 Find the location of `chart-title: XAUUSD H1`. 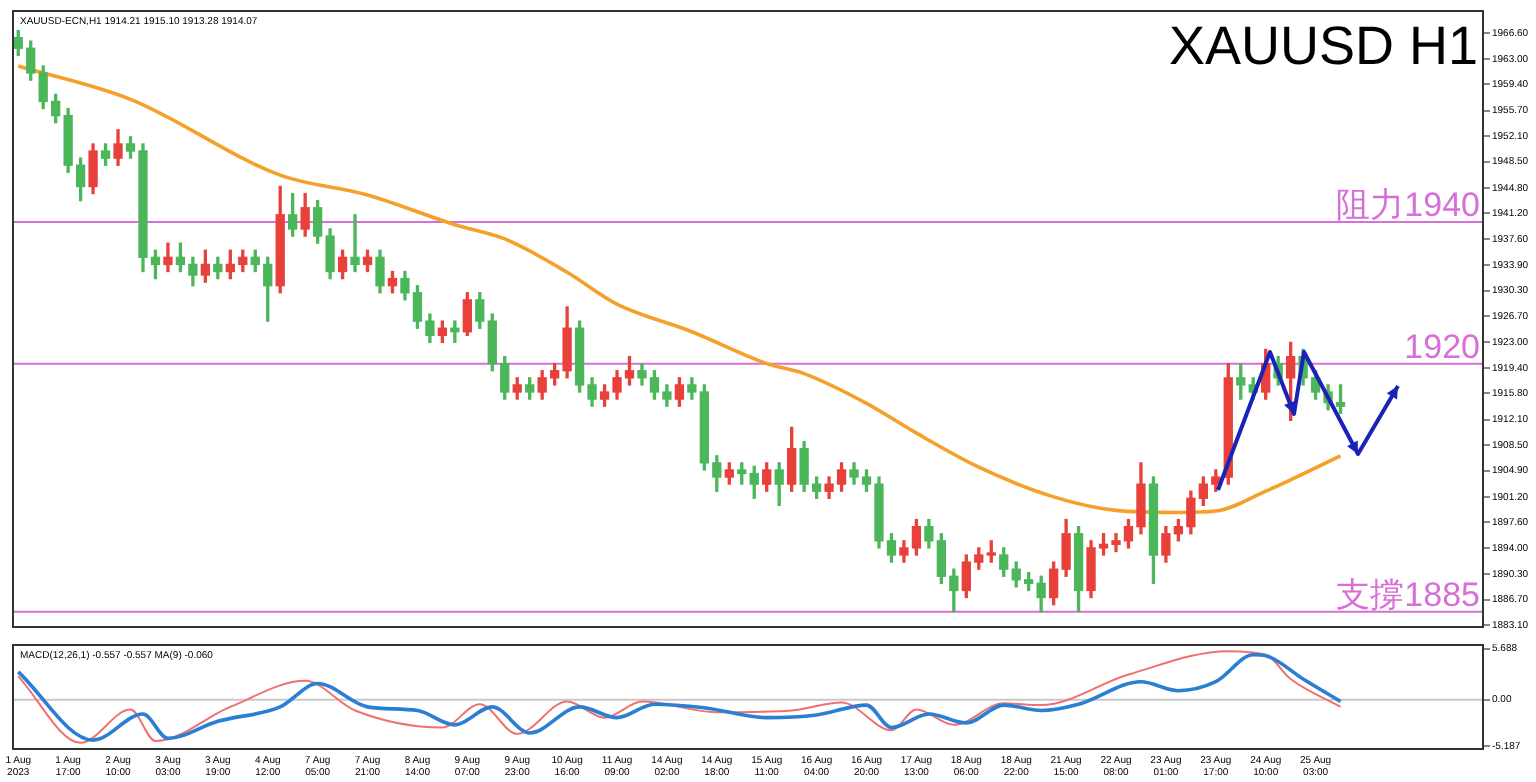

chart-title: XAUUSD H1 is located at coordinates (1323, 45).